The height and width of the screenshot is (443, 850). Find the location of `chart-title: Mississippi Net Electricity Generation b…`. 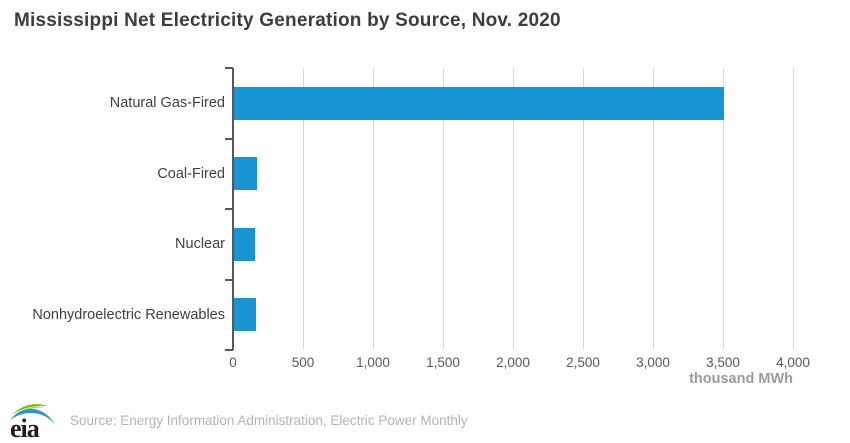

chart-title: Mississippi Net Electricity Generation b… is located at coordinates (287, 20).